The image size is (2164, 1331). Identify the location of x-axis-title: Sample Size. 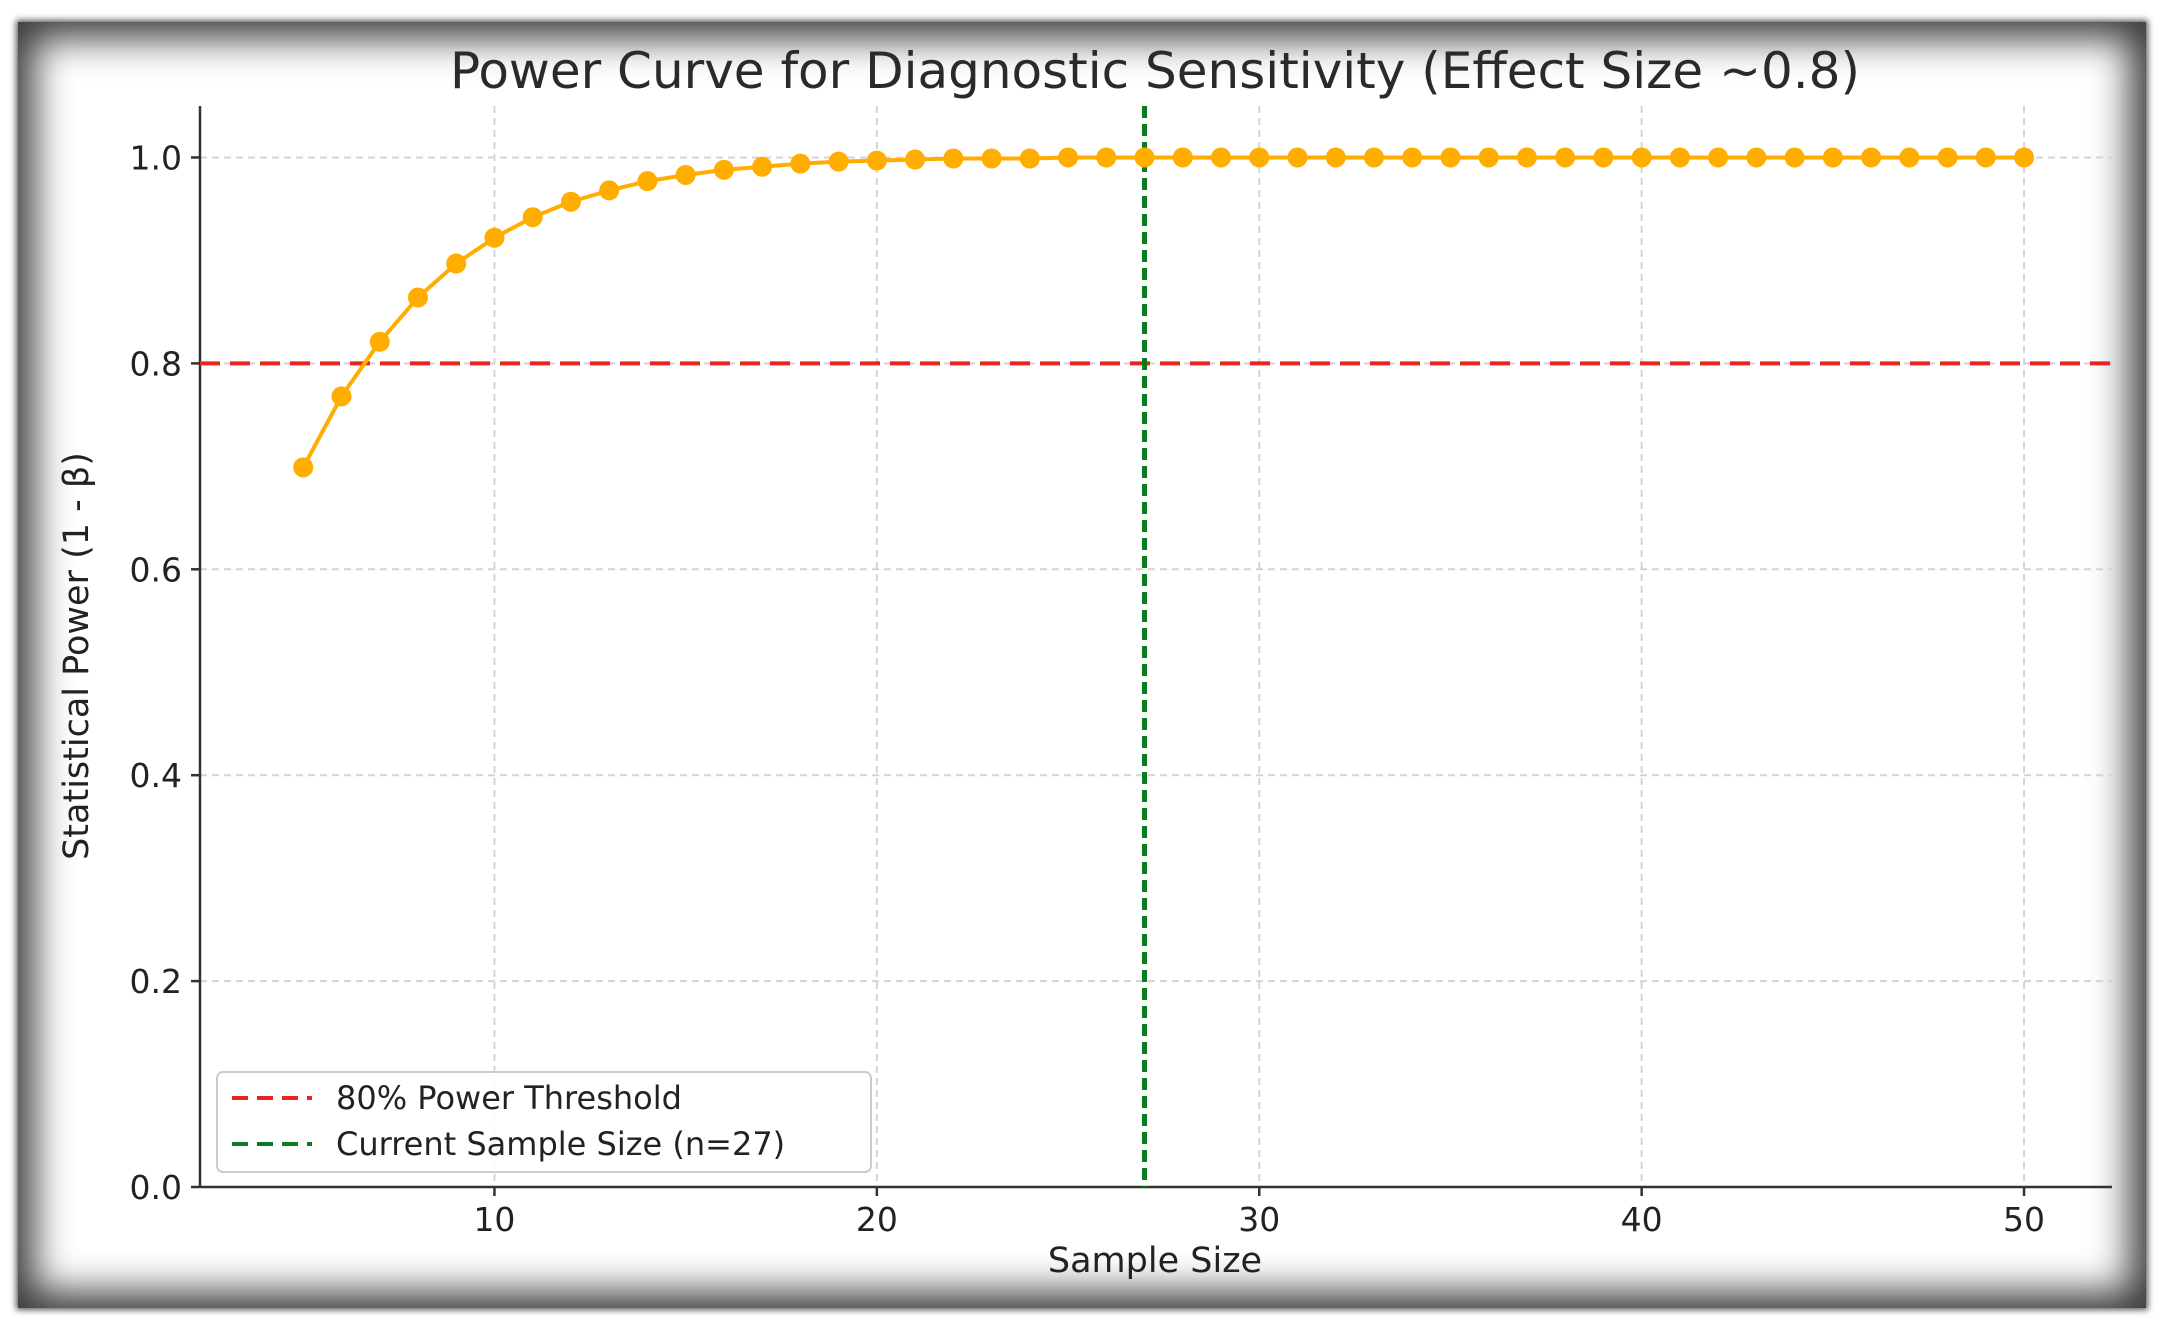
(1155, 1261).